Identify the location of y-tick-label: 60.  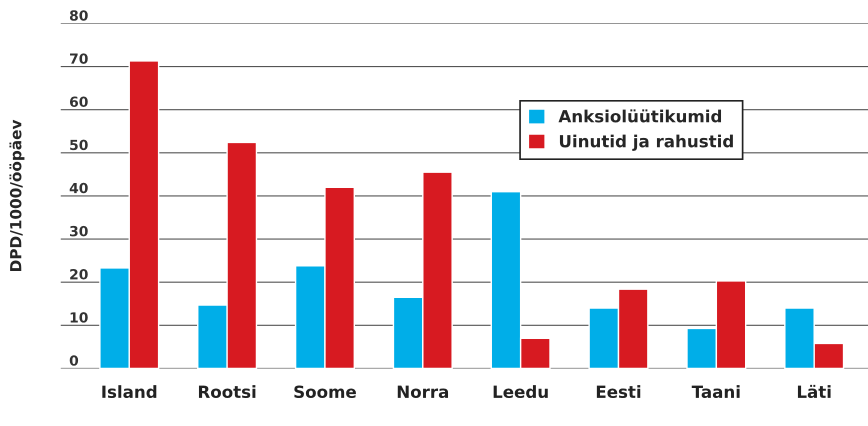
(79, 102).